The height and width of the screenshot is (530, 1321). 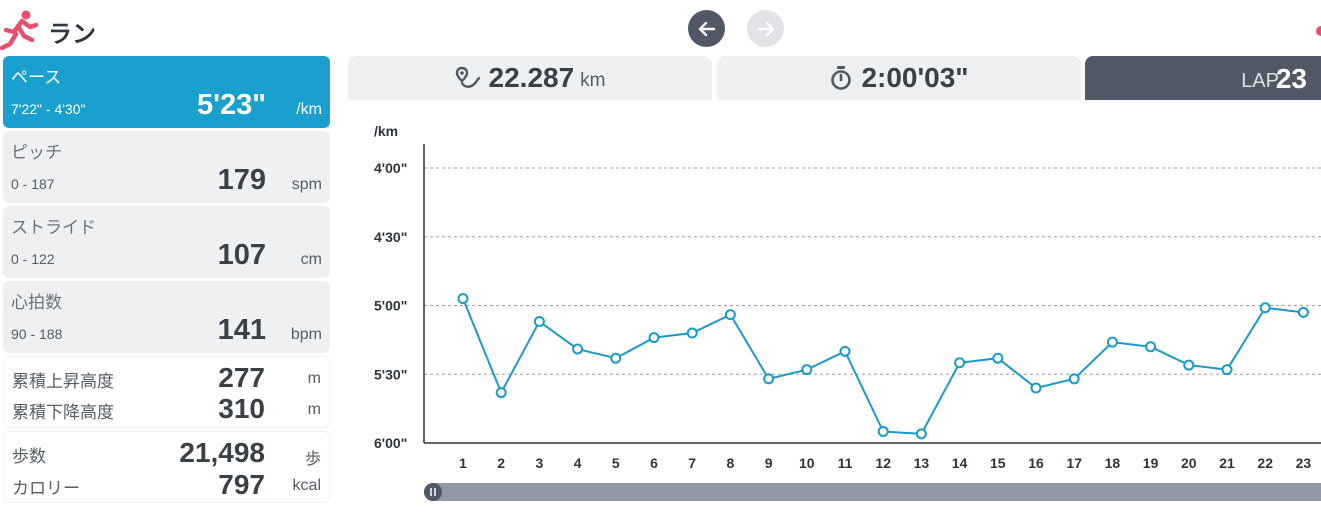 What do you see at coordinates (390, 443) in the screenshot?
I see `y-tick-label: 6'00"` at bounding box center [390, 443].